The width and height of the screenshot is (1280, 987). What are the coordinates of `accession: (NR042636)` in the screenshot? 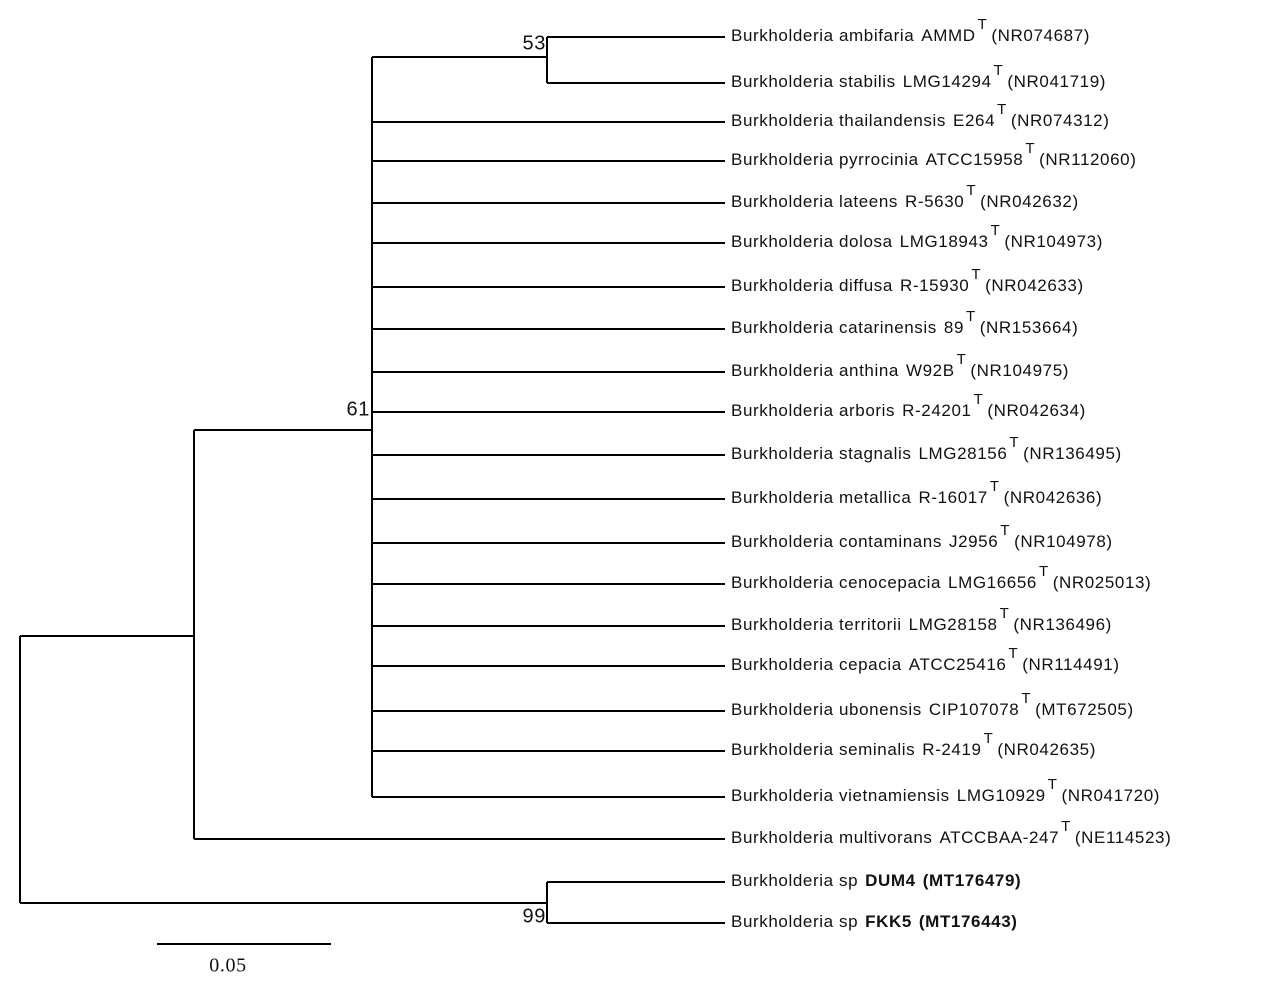 It's located at (1053, 497).